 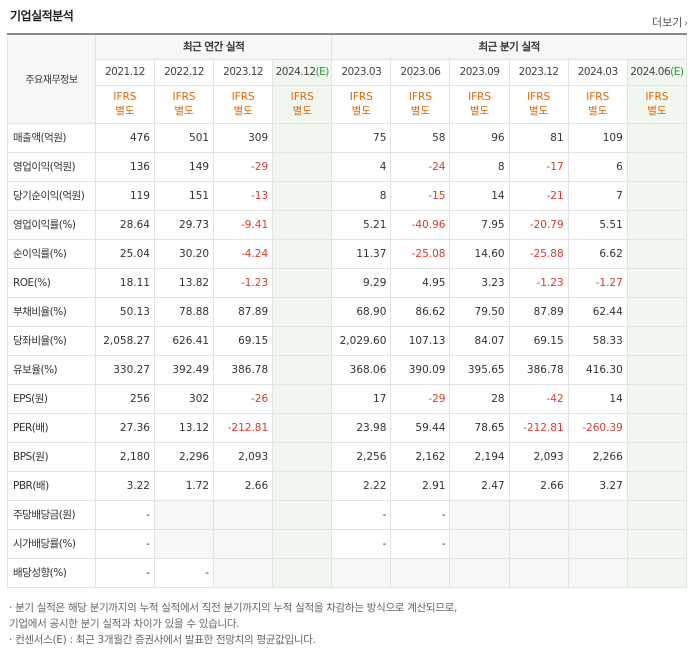 What do you see at coordinates (243, 311) in the screenshot?
I see `table-cell: 87.89` at bounding box center [243, 311].